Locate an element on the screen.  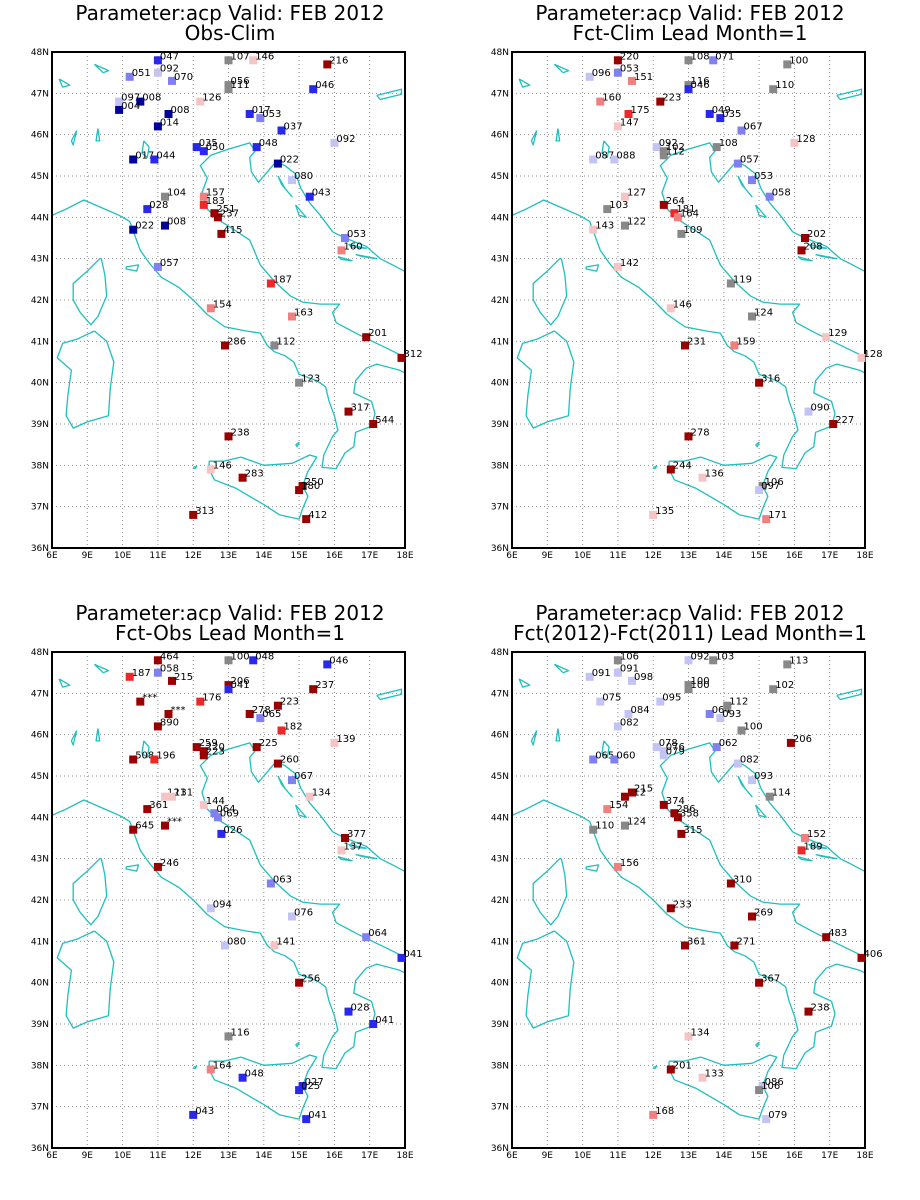
lat-tick-label: 43N is located at coordinates (40, 860).